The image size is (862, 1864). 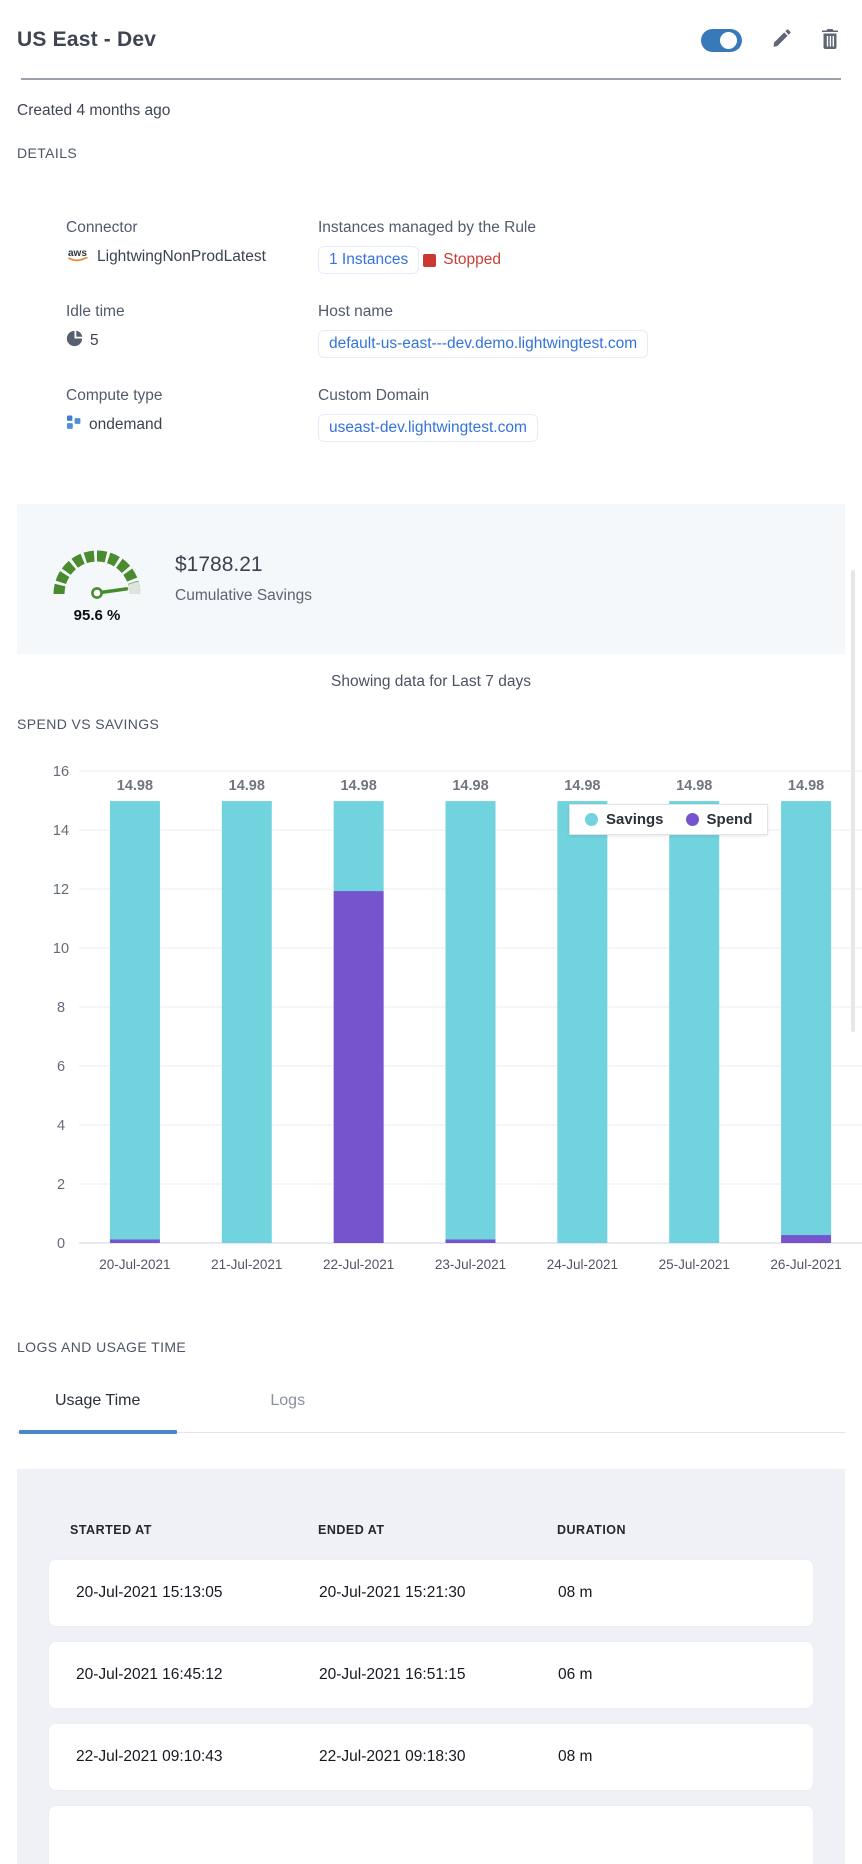 I want to click on legend-item-savings: Savings, so click(x=624, y=819).